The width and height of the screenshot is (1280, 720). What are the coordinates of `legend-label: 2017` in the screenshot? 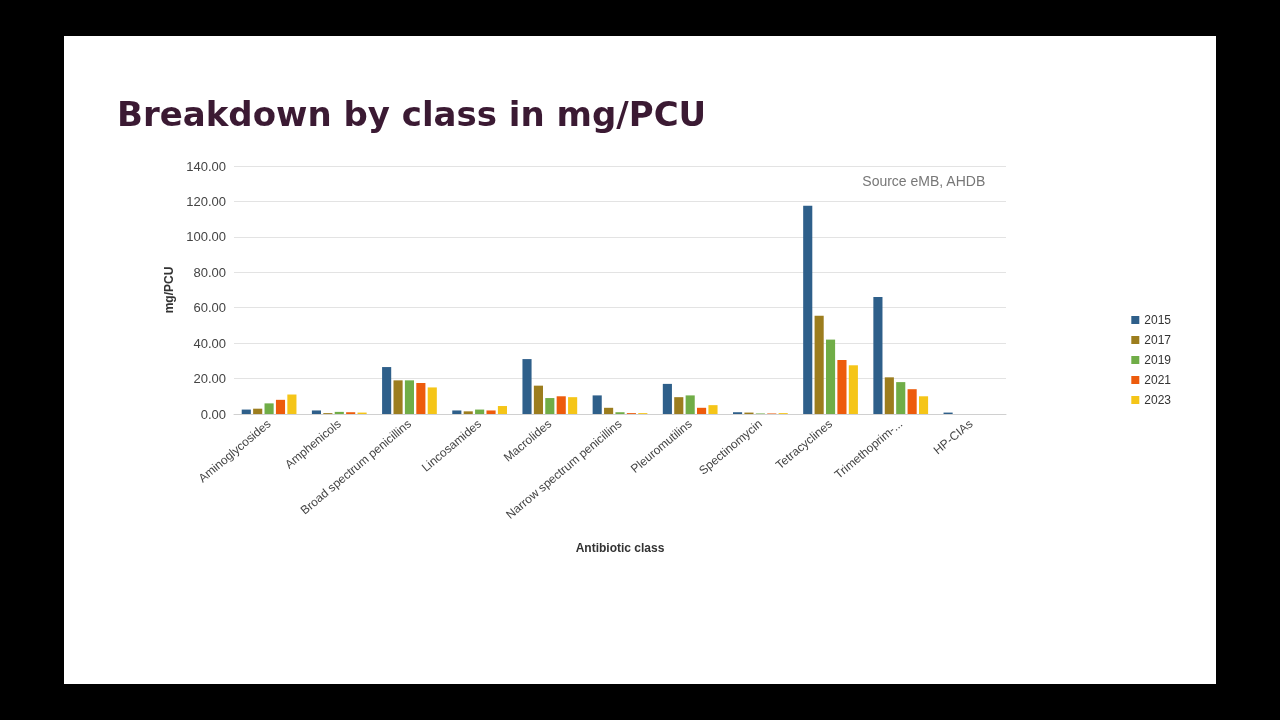 It's located at (1158, 340).